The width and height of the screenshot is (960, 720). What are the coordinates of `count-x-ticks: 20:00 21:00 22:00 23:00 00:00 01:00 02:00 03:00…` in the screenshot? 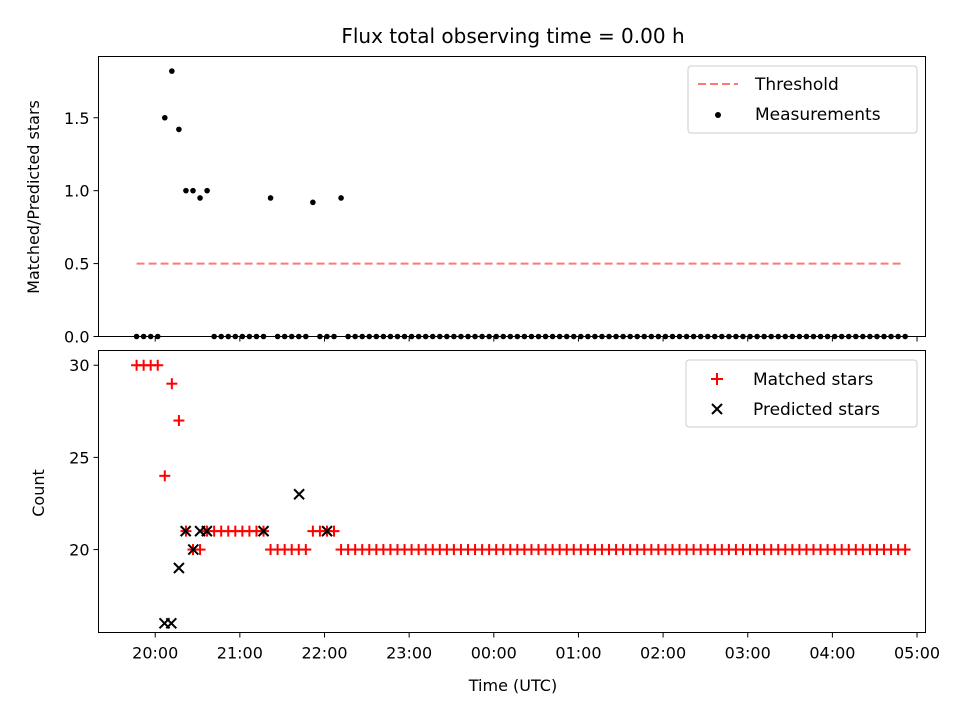 It's located at (536, 647).